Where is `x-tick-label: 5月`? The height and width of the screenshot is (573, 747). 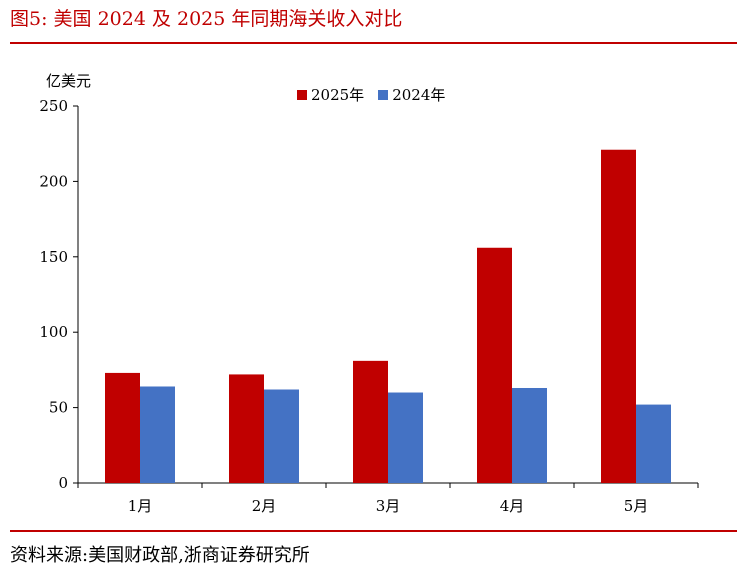 x-tick-label: 5月 is located at coordinates (636, 506).